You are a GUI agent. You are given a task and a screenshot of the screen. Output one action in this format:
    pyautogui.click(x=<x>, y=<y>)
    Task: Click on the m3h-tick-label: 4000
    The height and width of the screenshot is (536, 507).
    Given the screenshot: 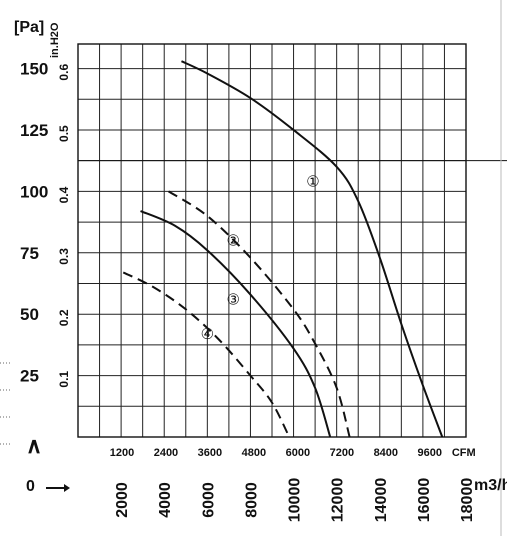 What is the action you would take?
    pyautogui.click(x=165, y=500)
    